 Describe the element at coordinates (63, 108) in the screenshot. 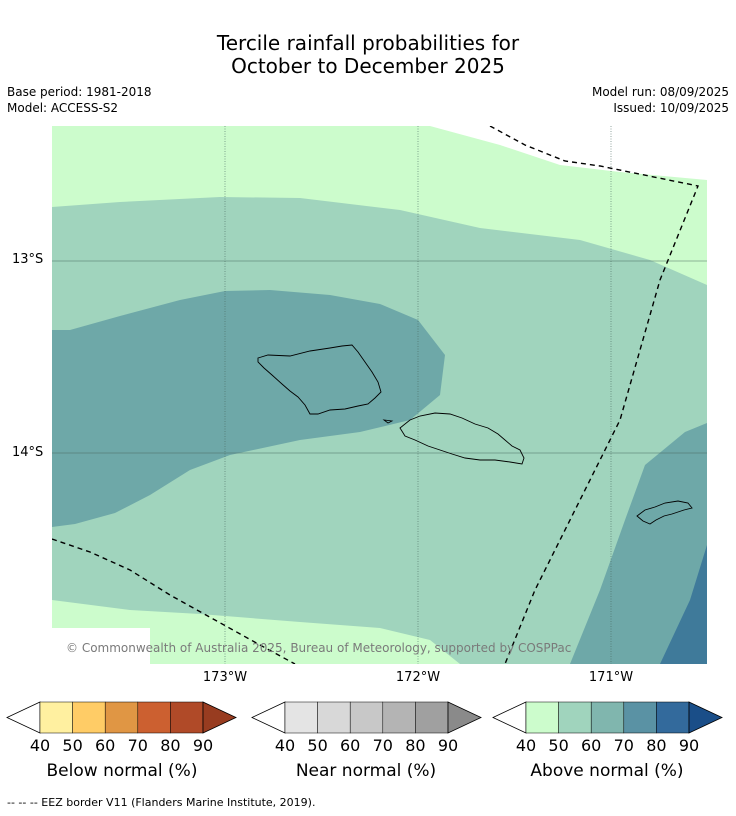

I see `model-name: Model: ACCESS-S2` at that location.